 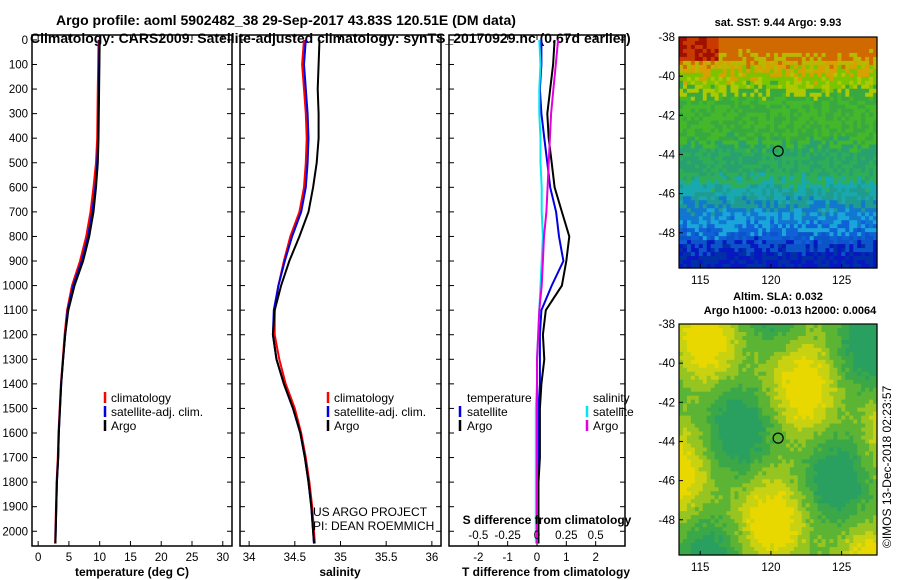 I want to click on x-tick-label: 0, so click(x=38, y=558).